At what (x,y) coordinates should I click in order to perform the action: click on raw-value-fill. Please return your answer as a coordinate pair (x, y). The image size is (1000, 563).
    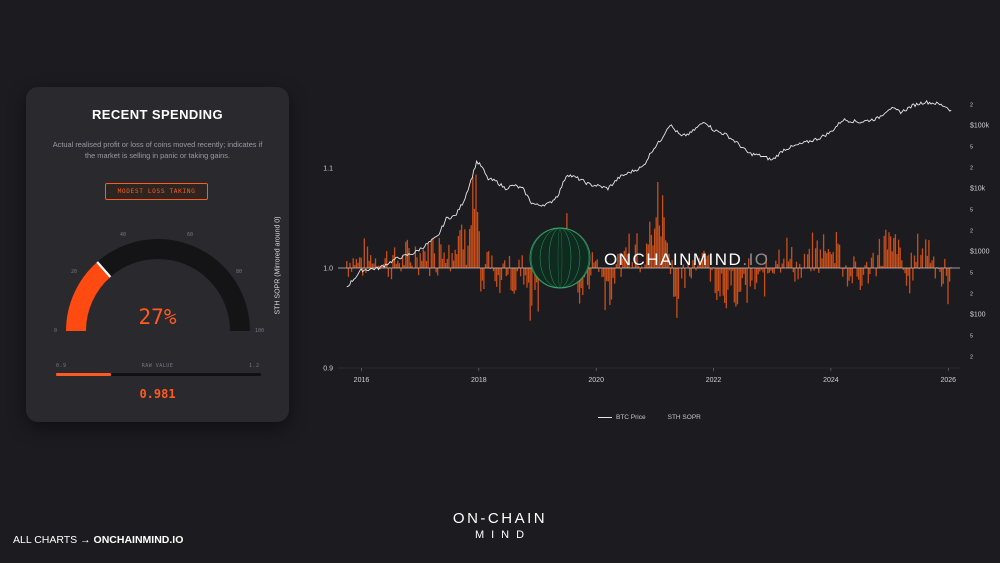
    Looking at the image, I should click on (84, 374).